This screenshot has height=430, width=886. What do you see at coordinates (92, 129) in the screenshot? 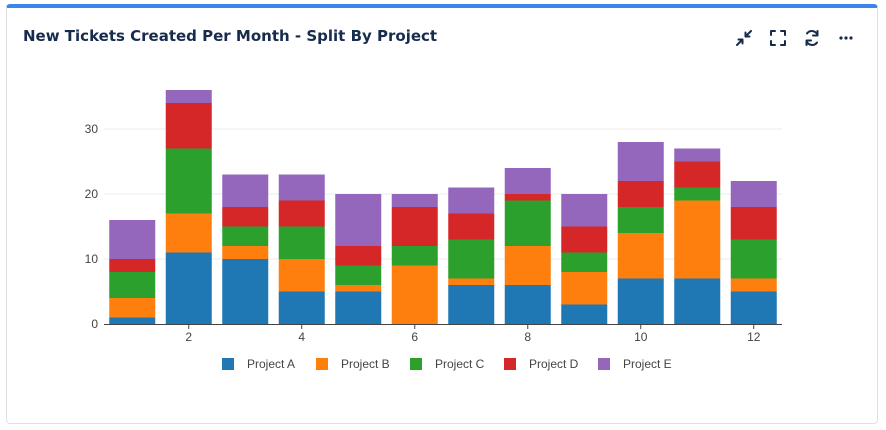
I see `y-tick-label: 30` at bounding box center [92, 129].